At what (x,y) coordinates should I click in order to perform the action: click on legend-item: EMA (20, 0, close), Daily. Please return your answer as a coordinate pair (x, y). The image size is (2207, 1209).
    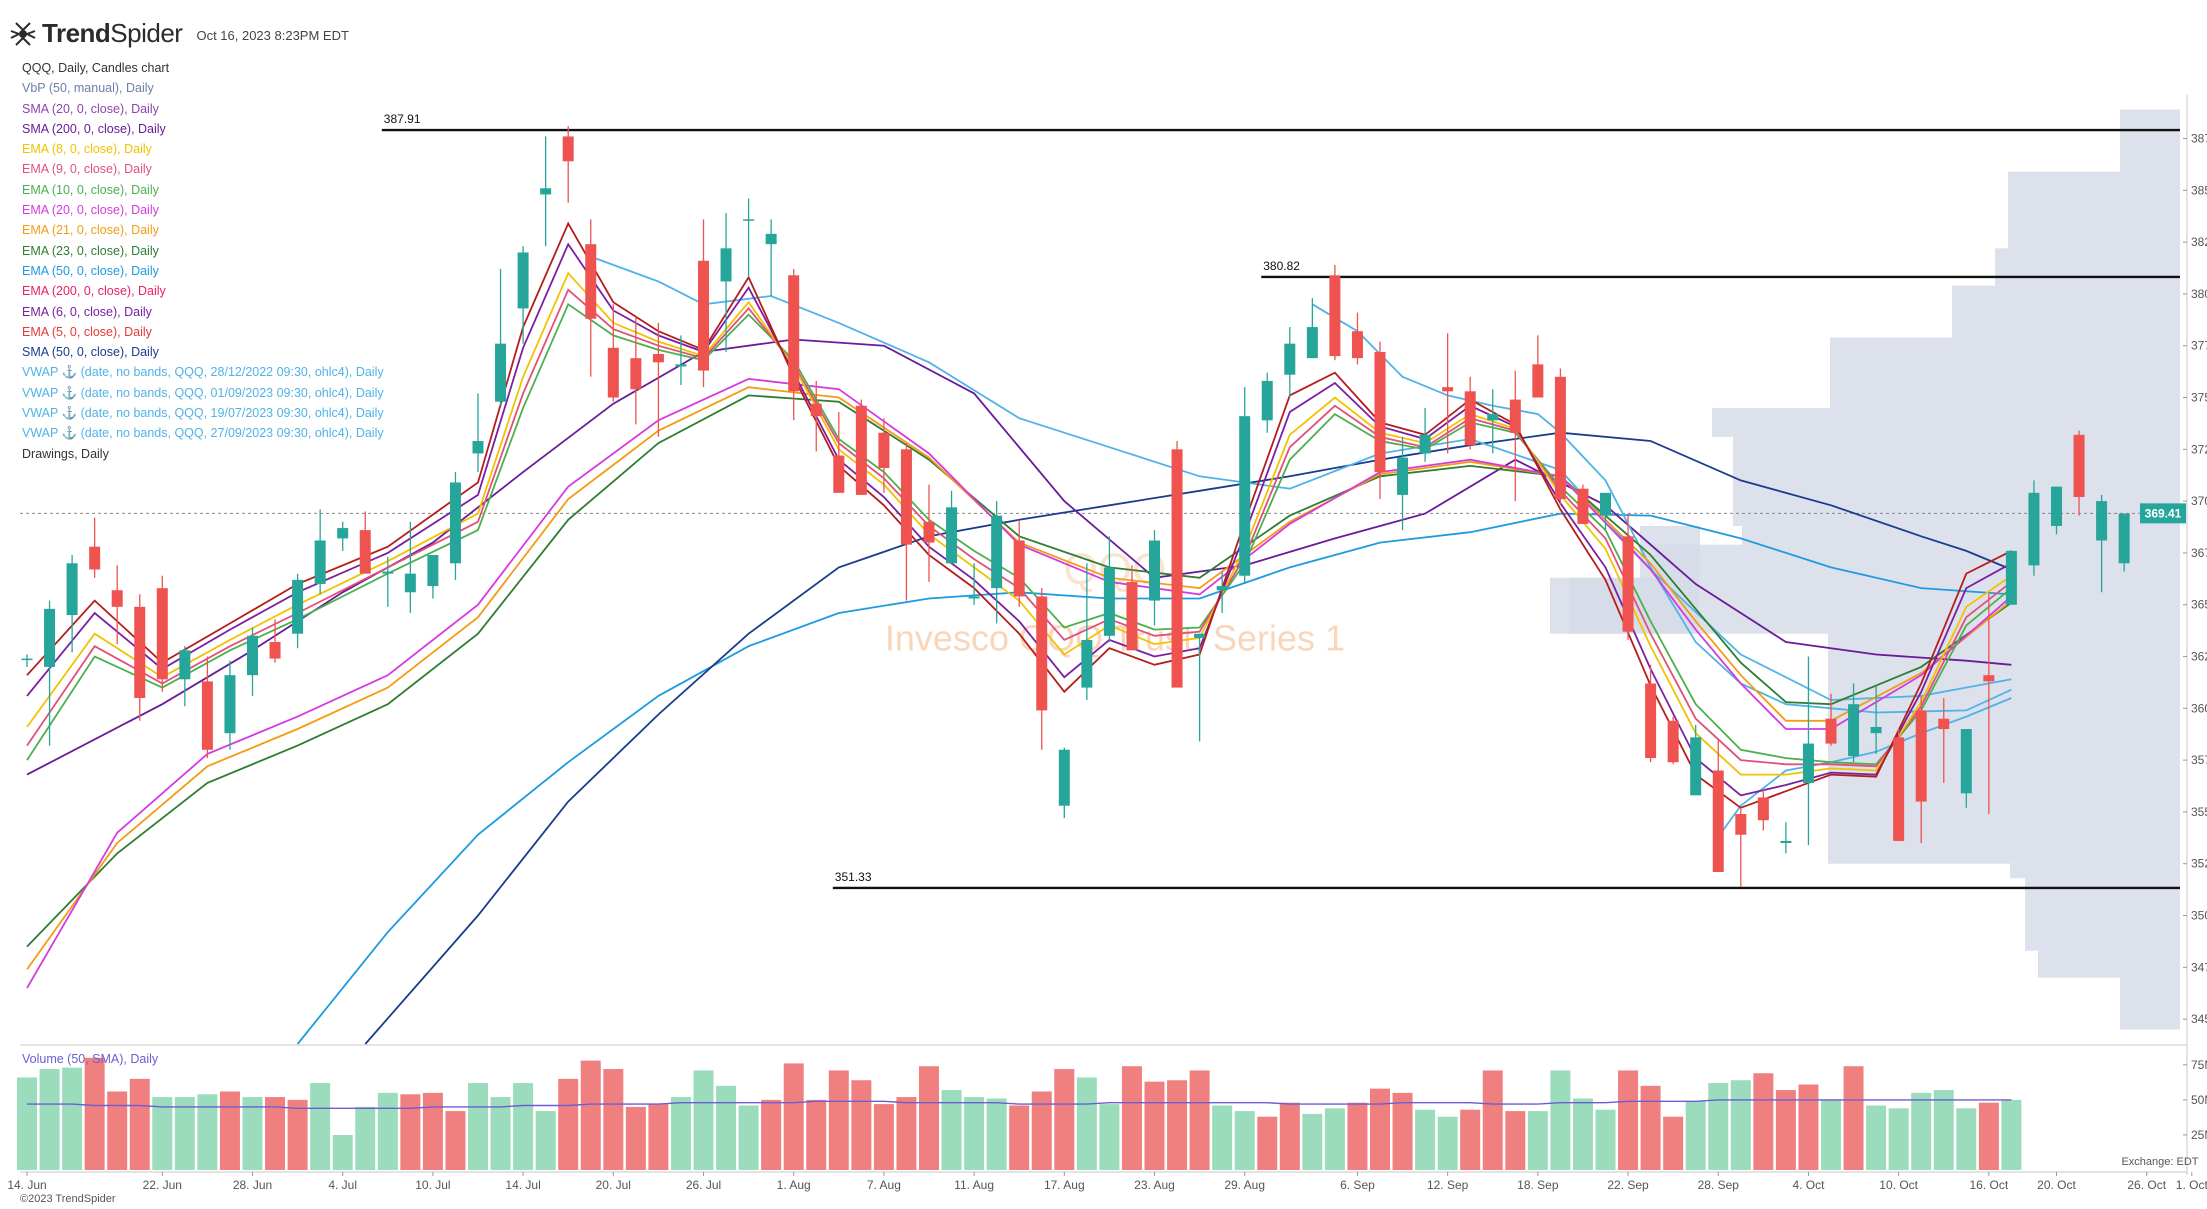
    Looking at the image, I should click on (90, 210).